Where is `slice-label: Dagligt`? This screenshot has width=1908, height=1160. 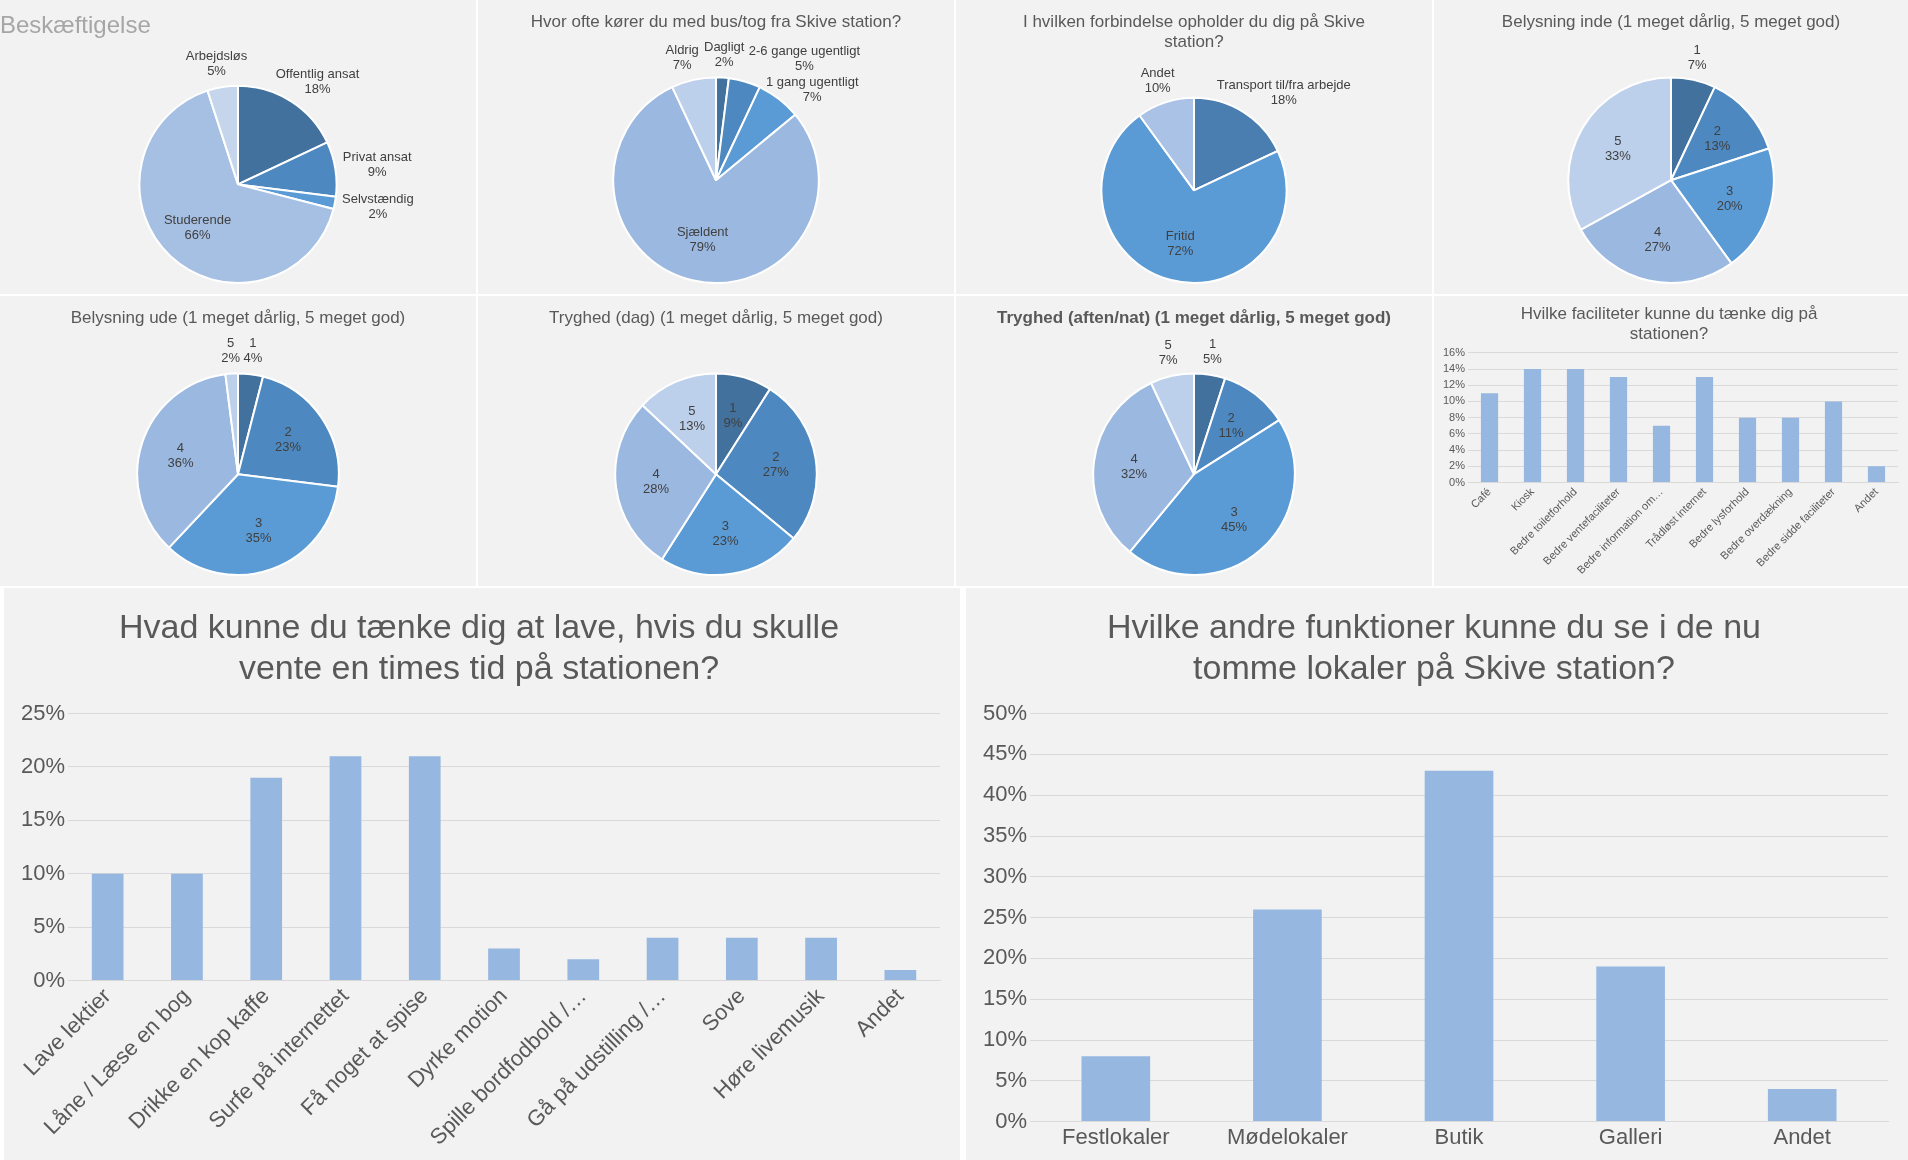
slice-label: Dagligt is located at coordinates (724, 46).